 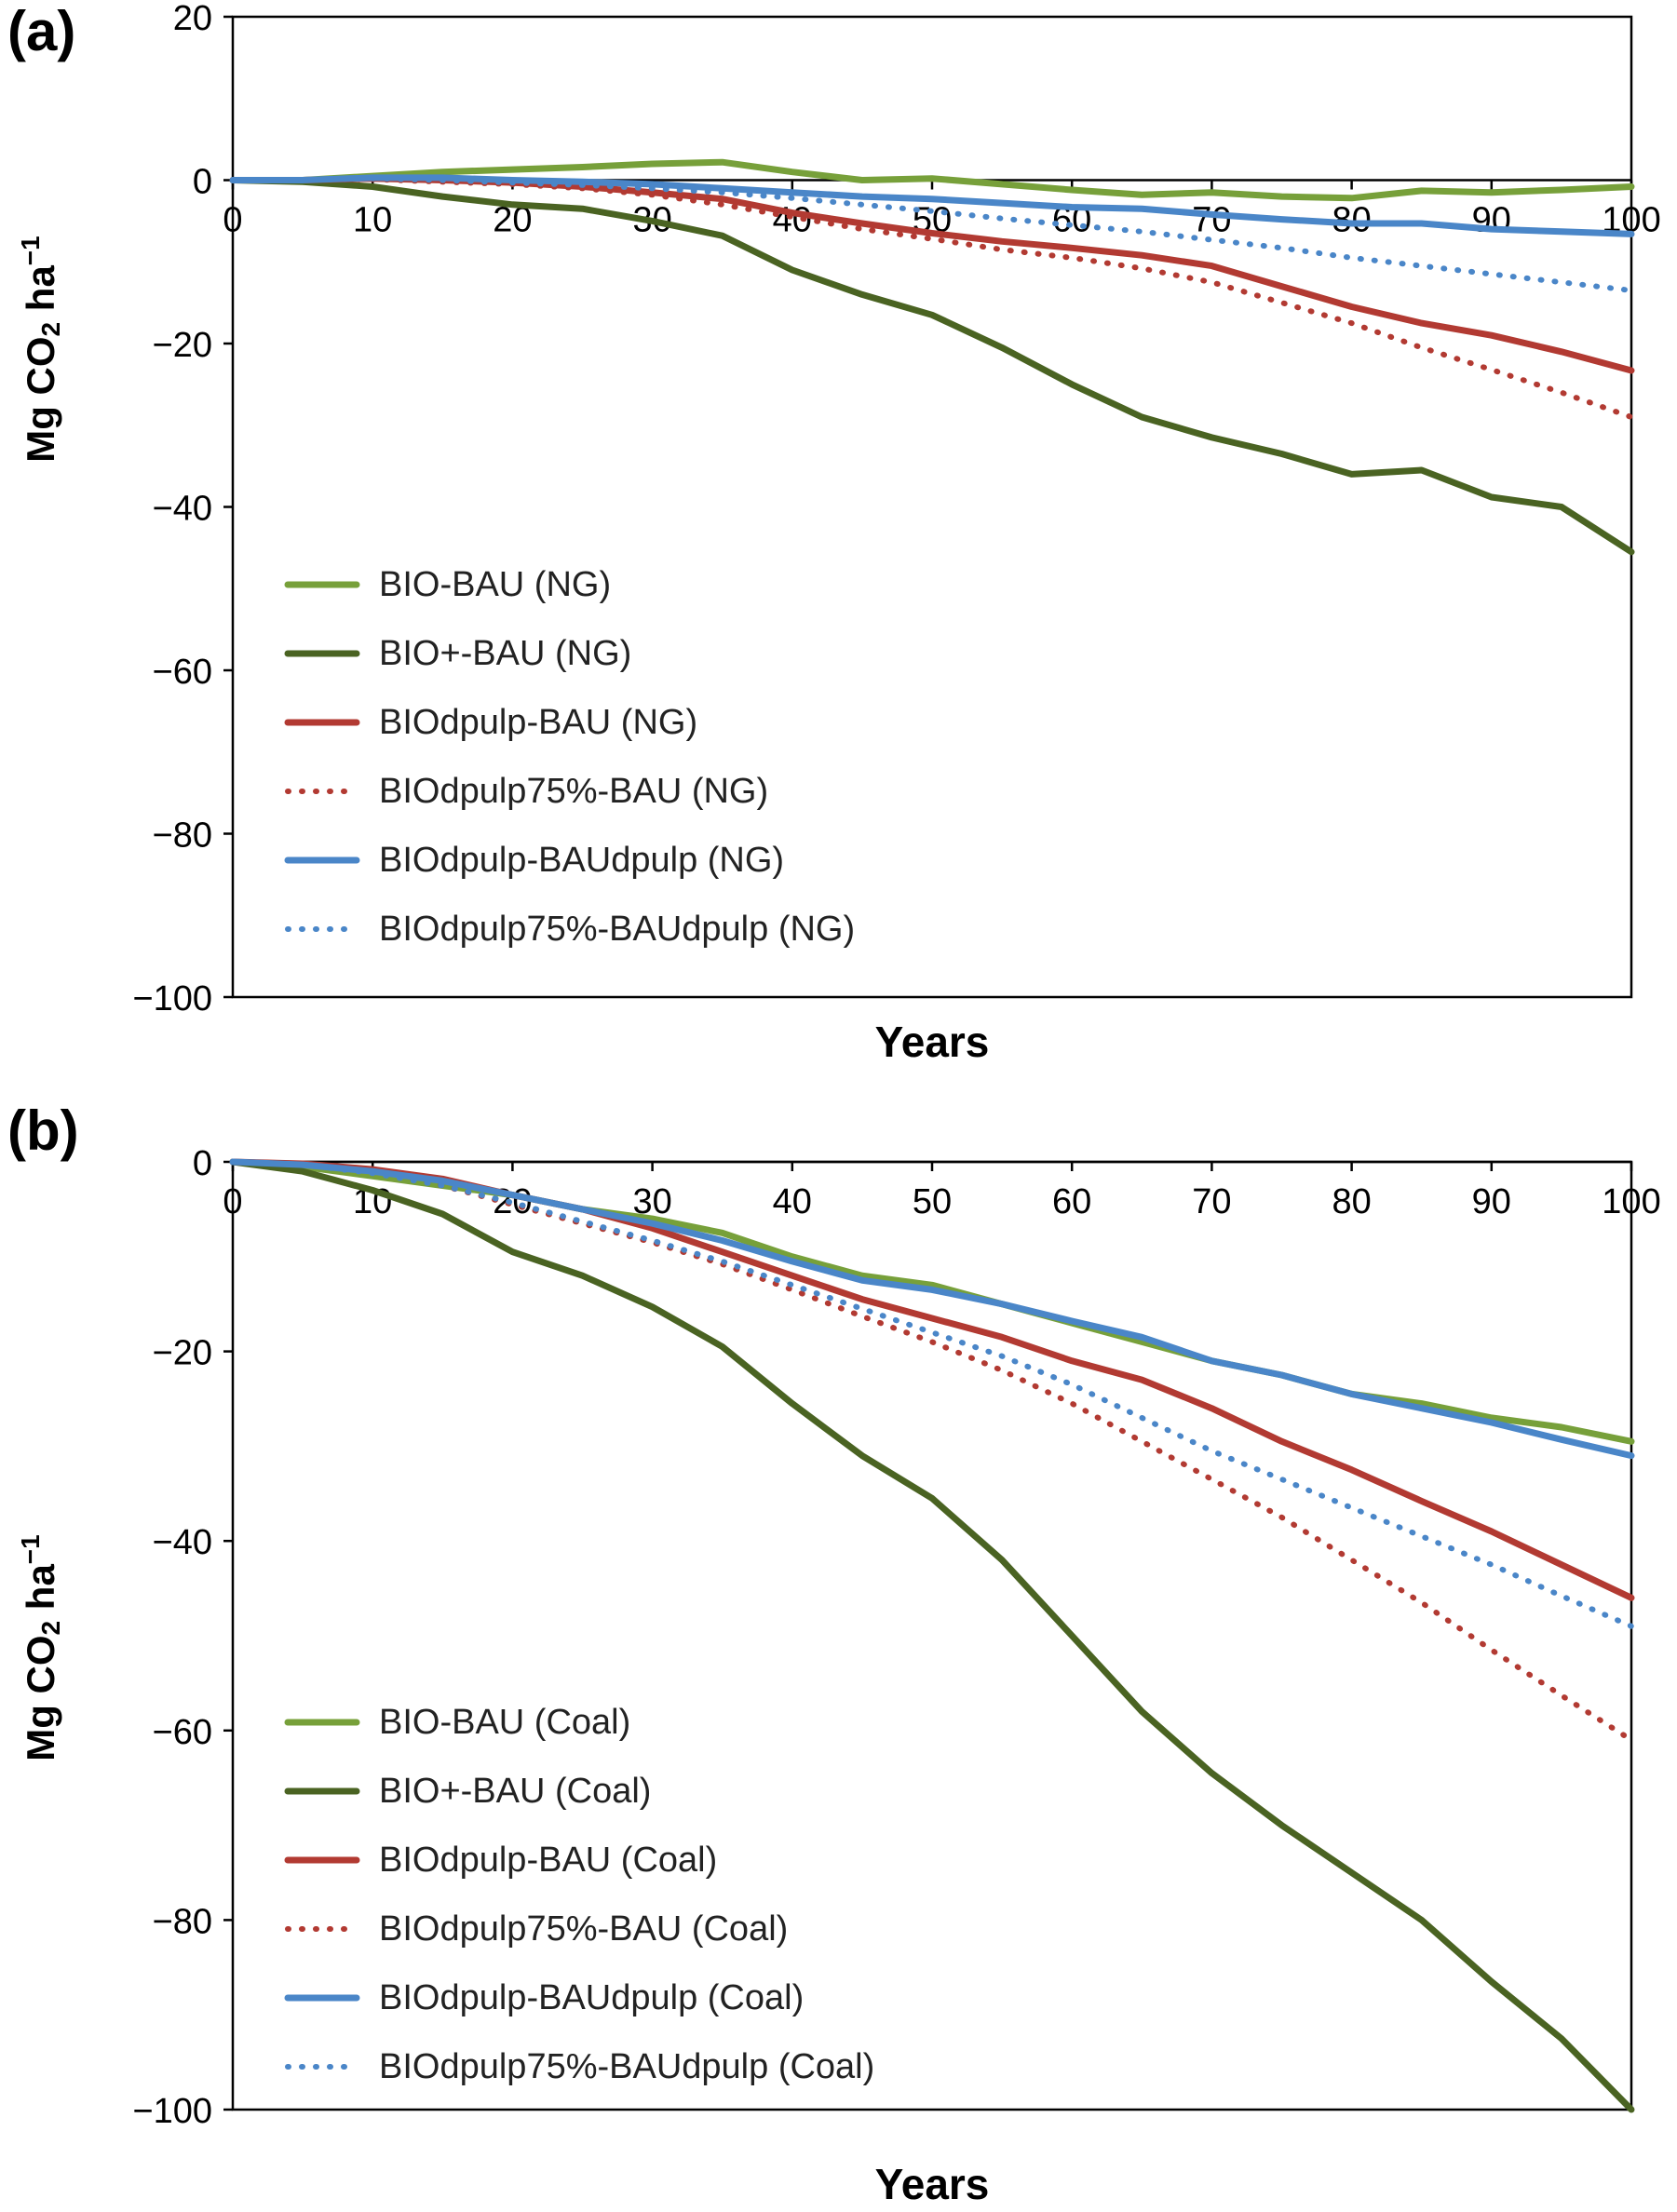 I want to click on legend-item-a-5: BIOdpulp75%-BAUdpulp (NG), so click(x=569, y=929).